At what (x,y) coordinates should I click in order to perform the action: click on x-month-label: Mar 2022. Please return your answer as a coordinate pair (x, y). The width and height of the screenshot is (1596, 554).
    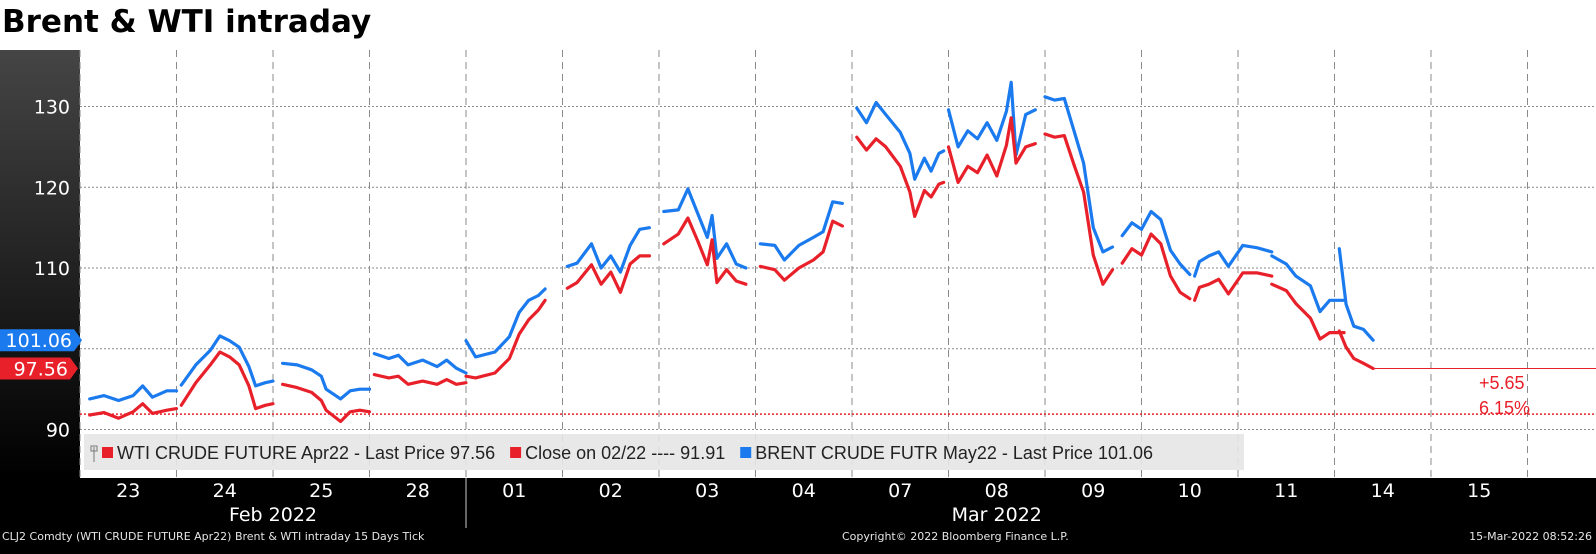
    Looking at the image, I should click on (997, 515).